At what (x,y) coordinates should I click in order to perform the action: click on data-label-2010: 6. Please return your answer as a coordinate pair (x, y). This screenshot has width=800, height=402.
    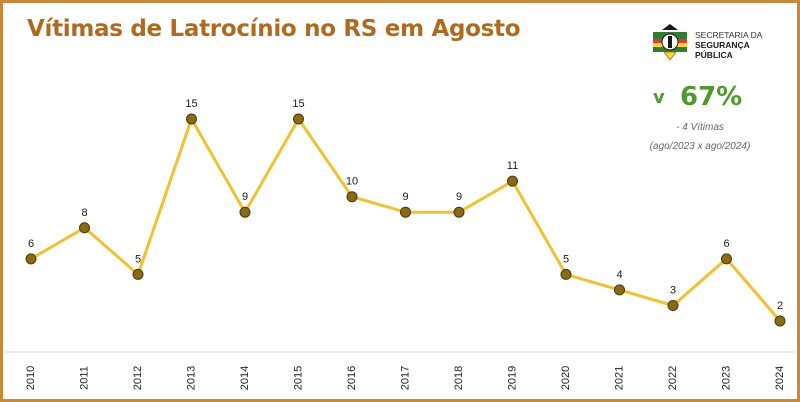
    Looking at the image, I should click on (31, 244).